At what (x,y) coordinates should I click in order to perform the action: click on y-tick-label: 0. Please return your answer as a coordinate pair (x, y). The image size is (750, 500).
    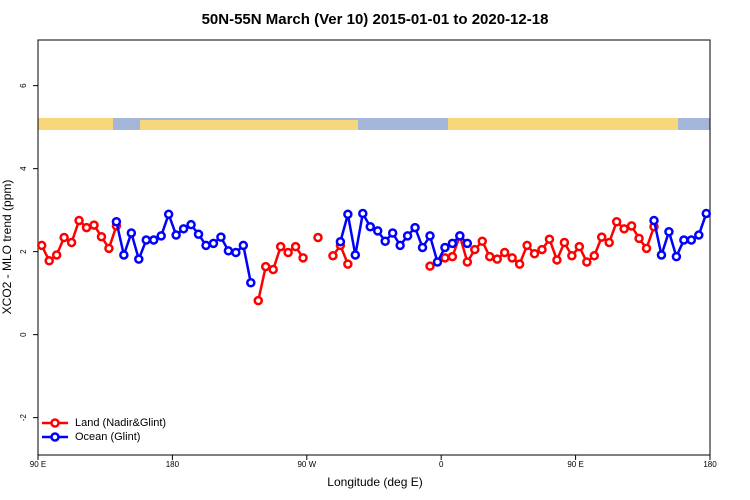
    Looking at the image, I should click on (23, 334).